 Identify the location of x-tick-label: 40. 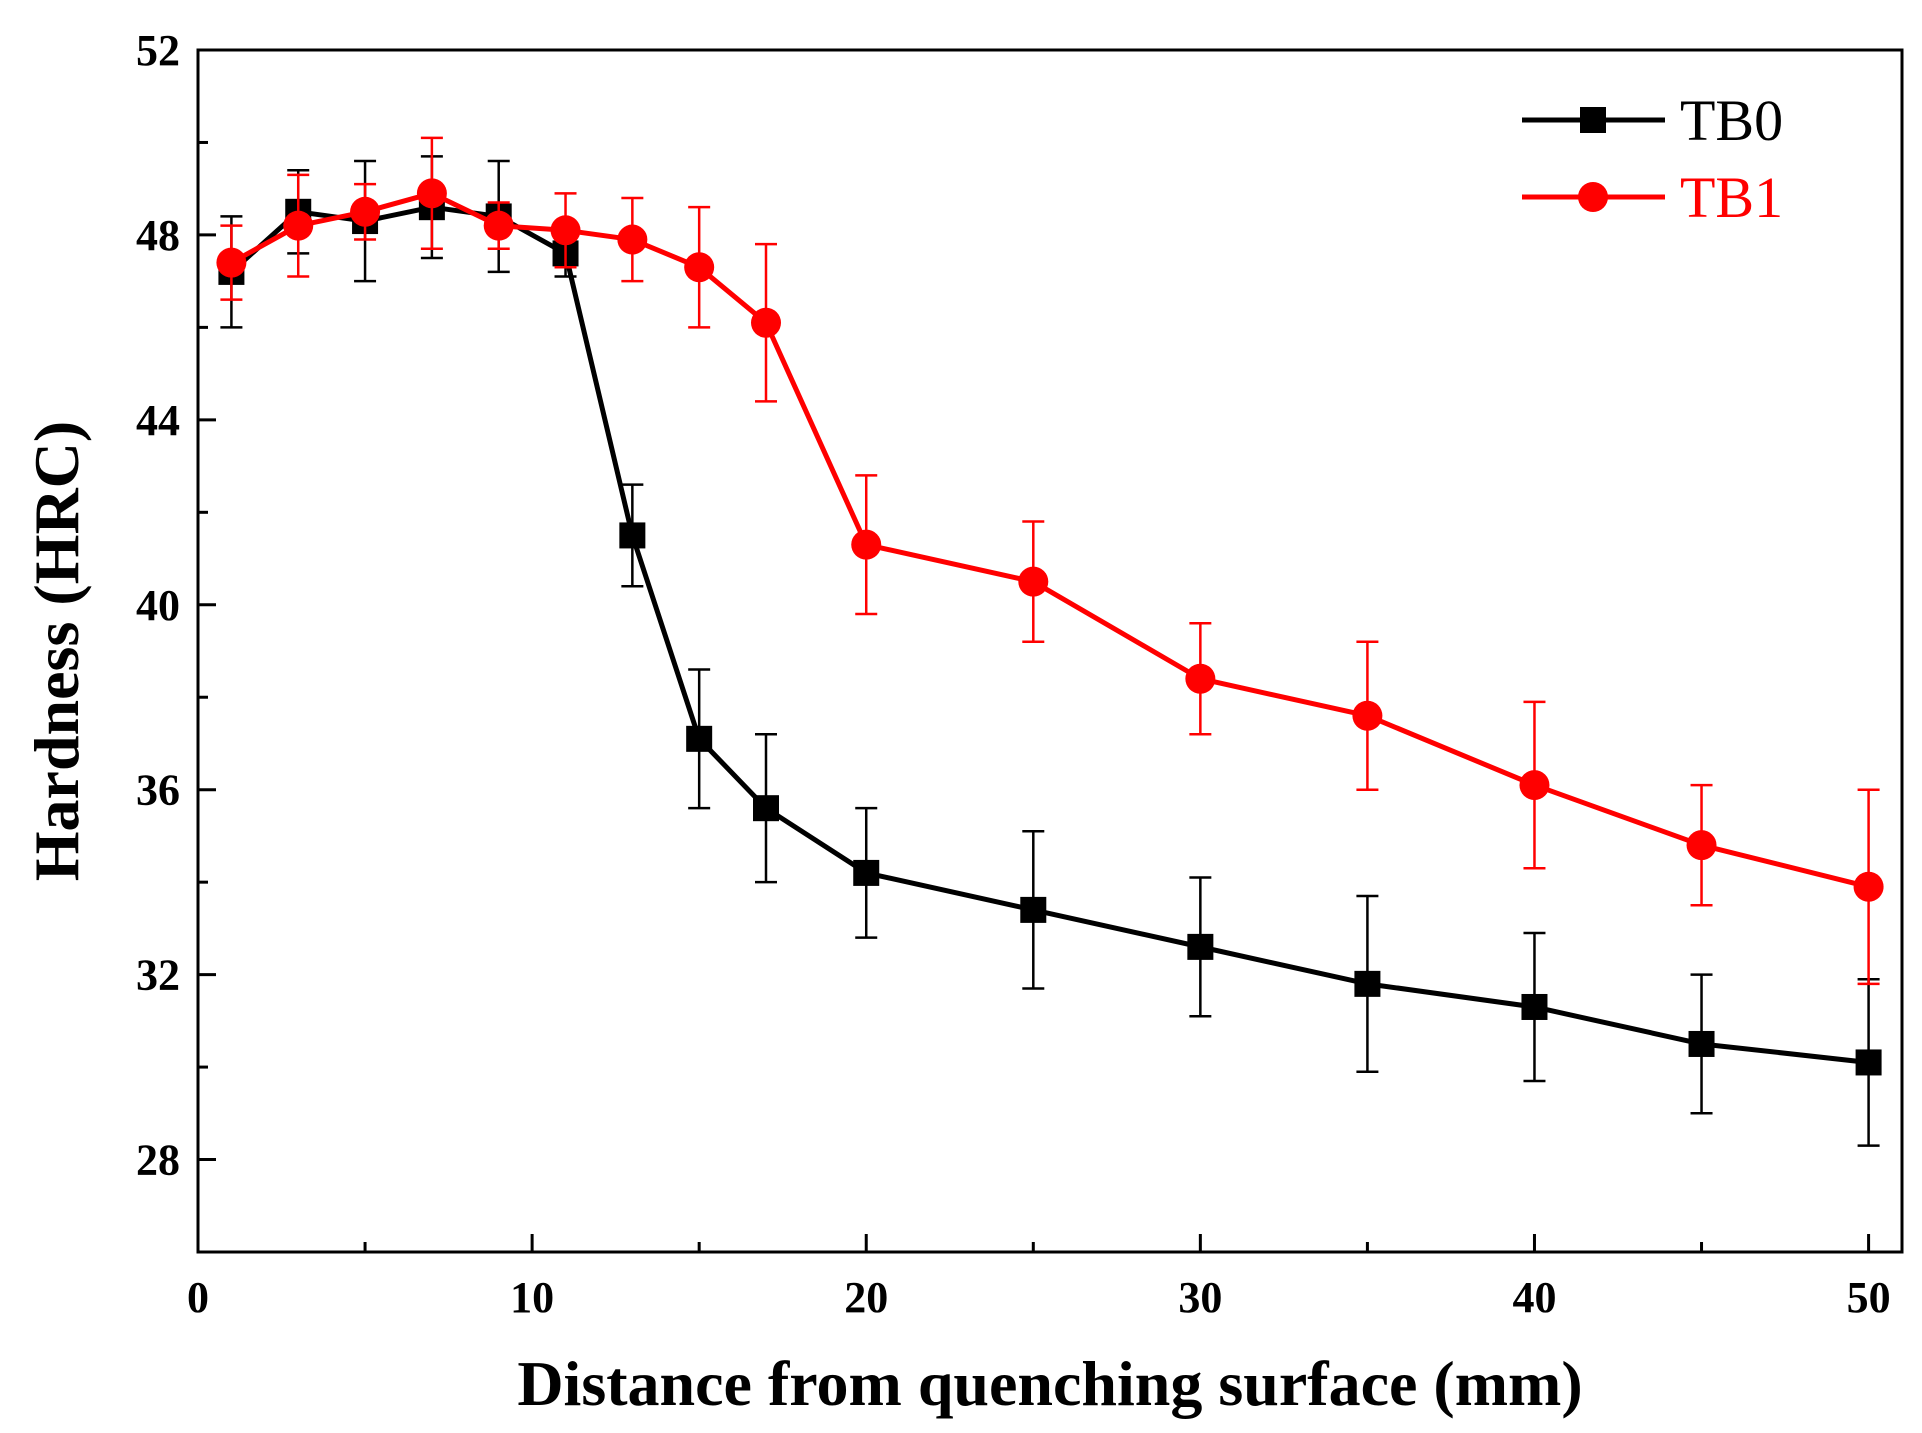
(1534, 1297).